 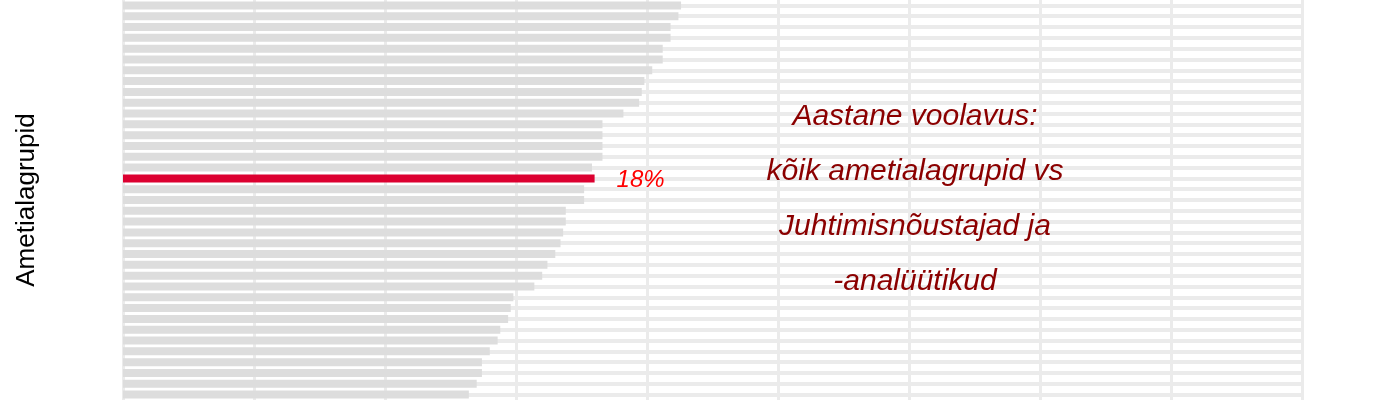 I want to click on y-axis-title: Ametialagrupid, so click(x=25, y=200).